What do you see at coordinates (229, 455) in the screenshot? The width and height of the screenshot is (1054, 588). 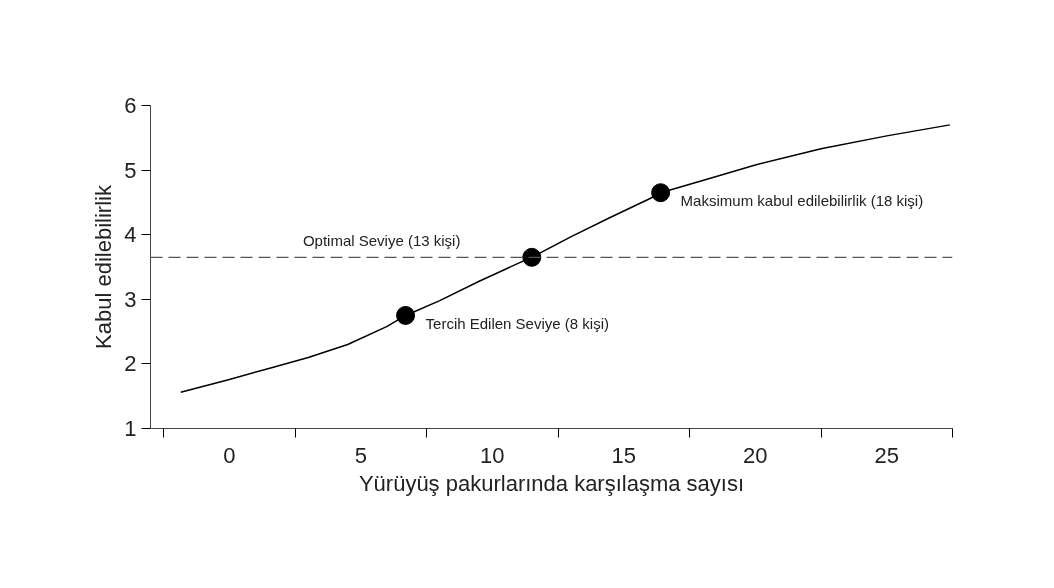 I see `x-tick-label: 0` at bounding box center [229, 455].